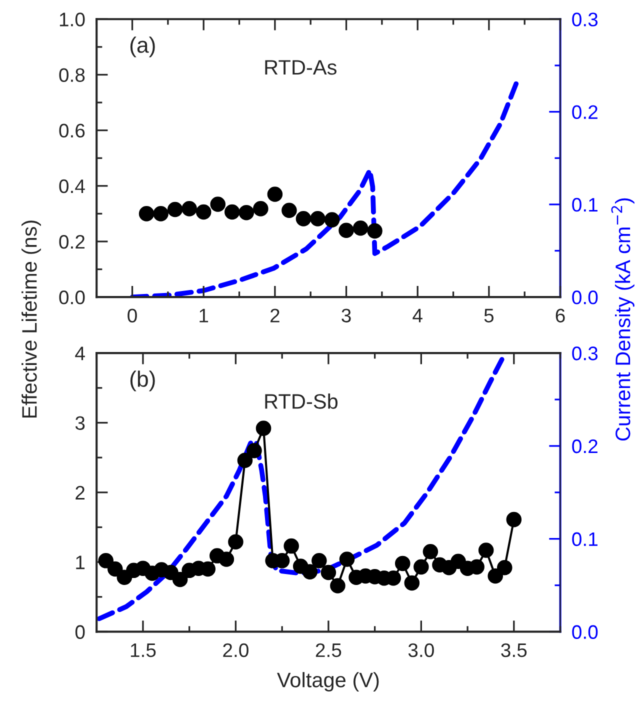 Image resolution: width=644 pixels, height=709 pixels. What do you see at coordinates (204, 315) in the screenshot?
I see `x-tick-label: 1` at bounding box center [204, 315].